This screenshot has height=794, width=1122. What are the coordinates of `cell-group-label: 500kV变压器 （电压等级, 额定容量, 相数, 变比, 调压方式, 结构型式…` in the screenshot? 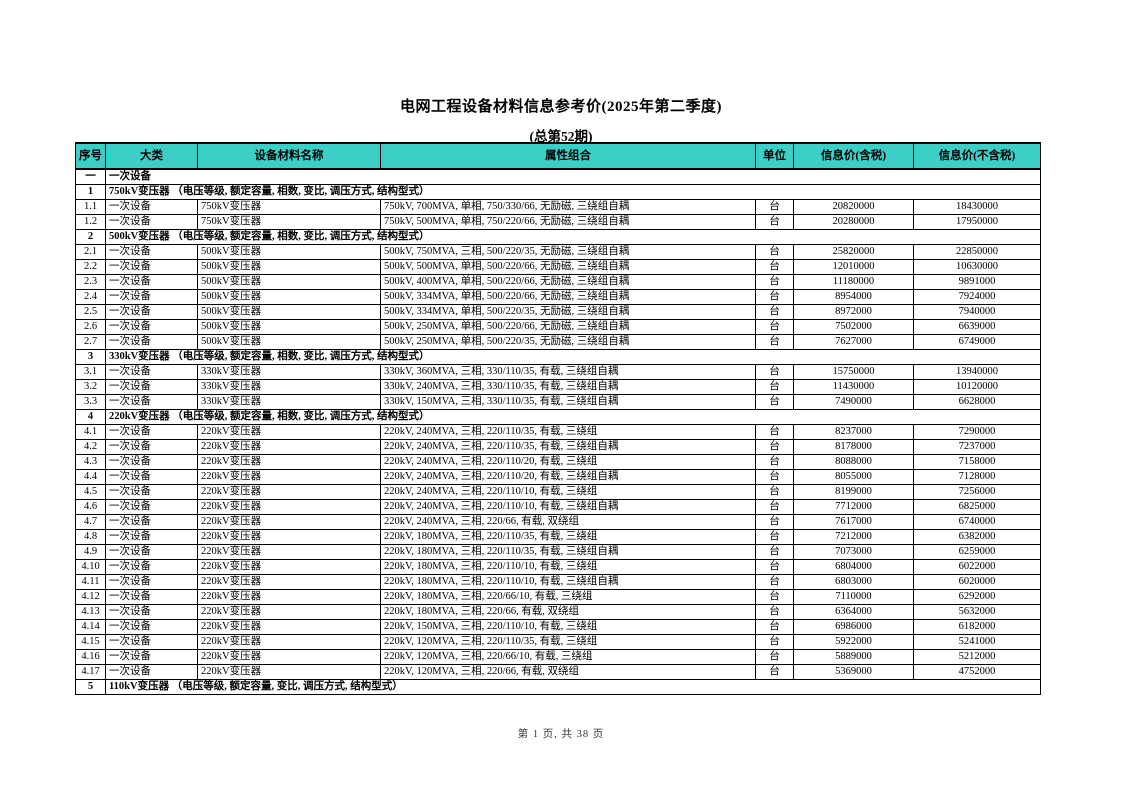 It's located at (573, 237).